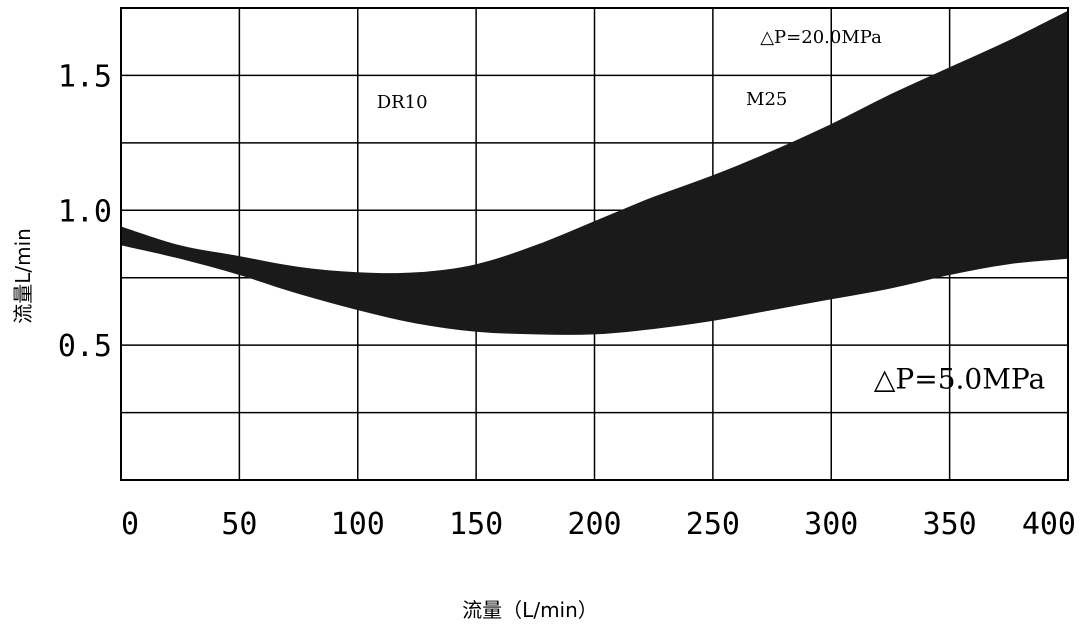 The height and width of the screenshot is (632, 1084). Describe the element at coordinates (713, 524) in the screenshot. I see `x-tick-label: 250` at that location.